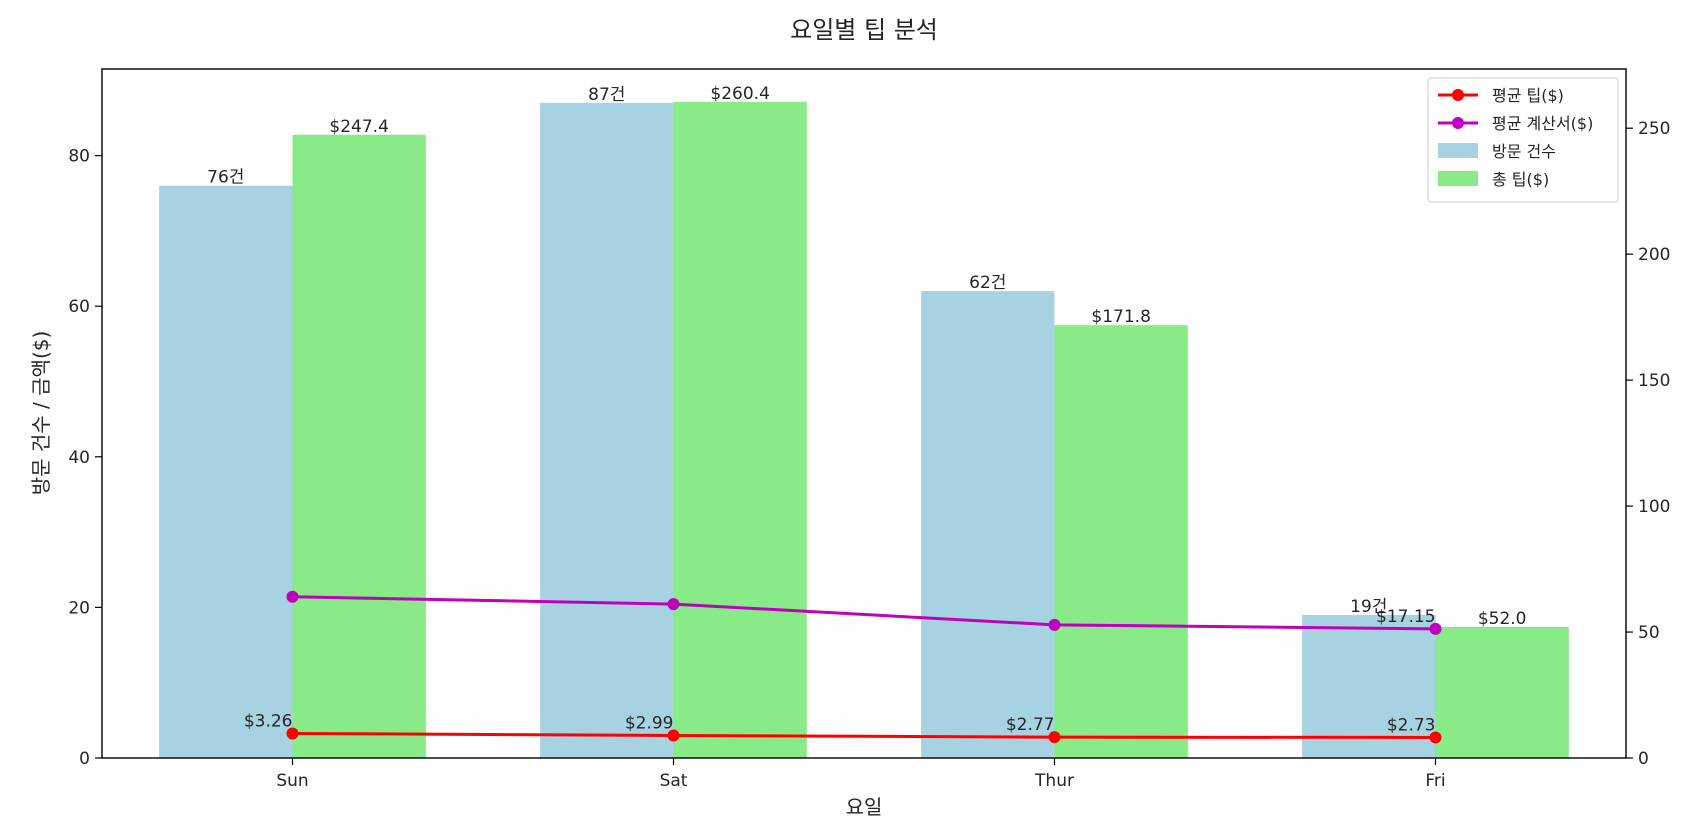  What do you see at coordinates (1654, 507) in the screenshot?
I see `y2-tick-label: 100` at bounding box center [1654, 507].